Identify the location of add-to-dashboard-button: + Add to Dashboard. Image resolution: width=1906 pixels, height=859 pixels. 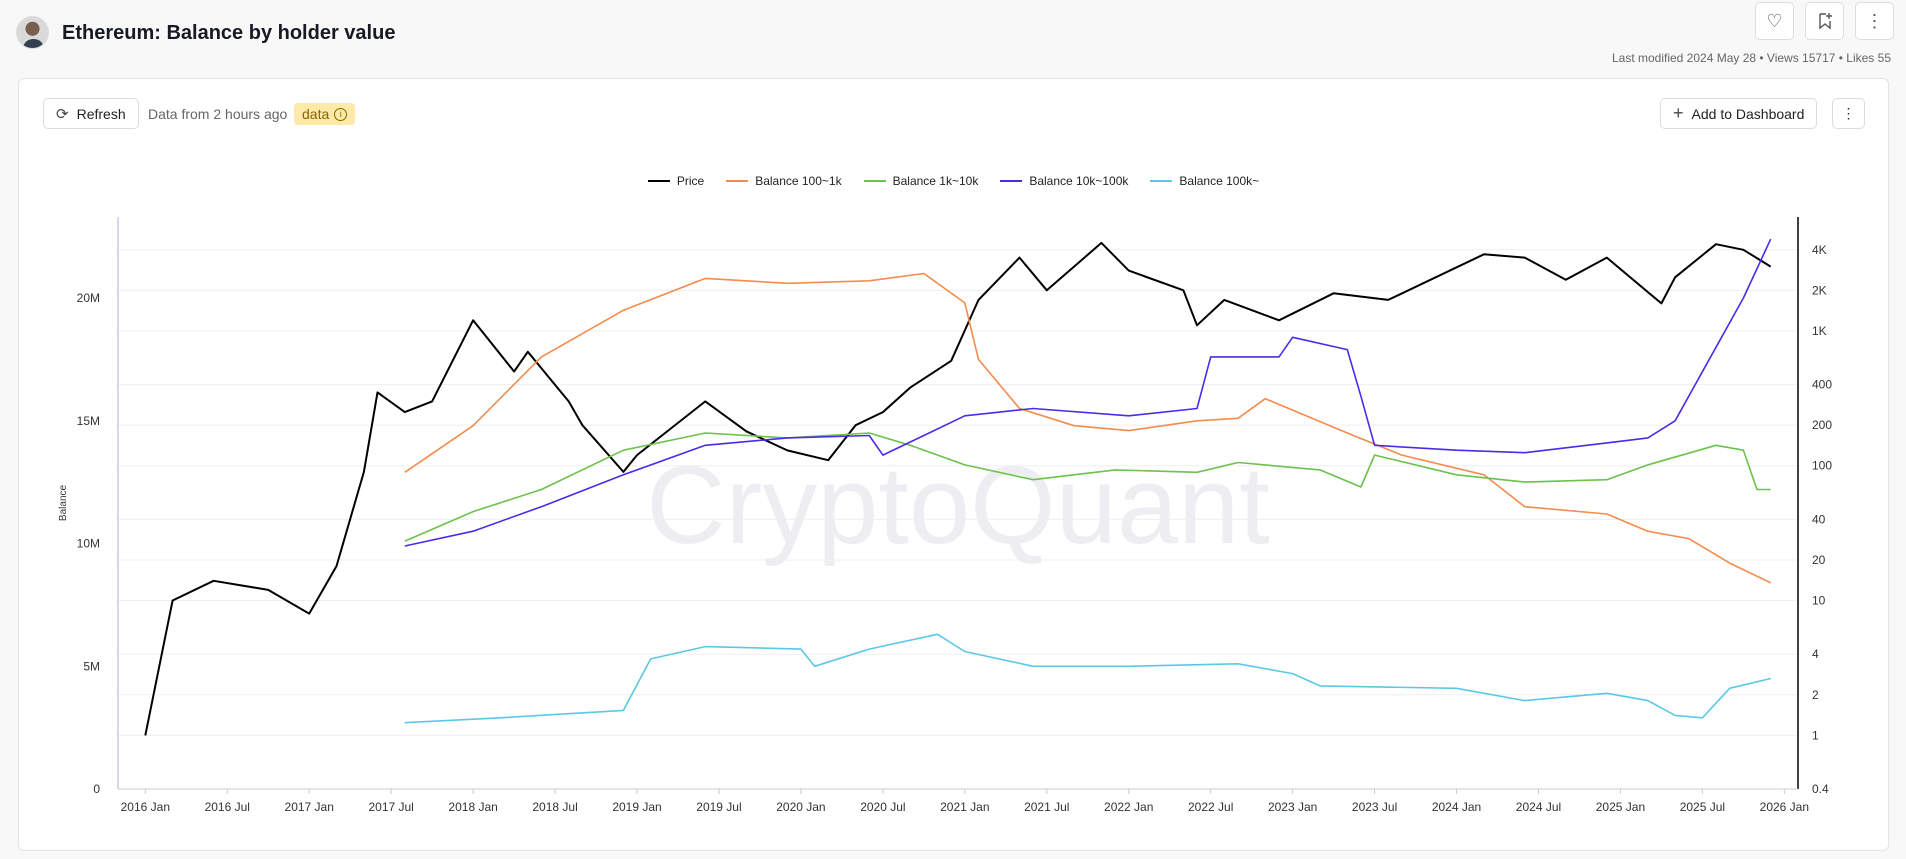
(1739, 113).